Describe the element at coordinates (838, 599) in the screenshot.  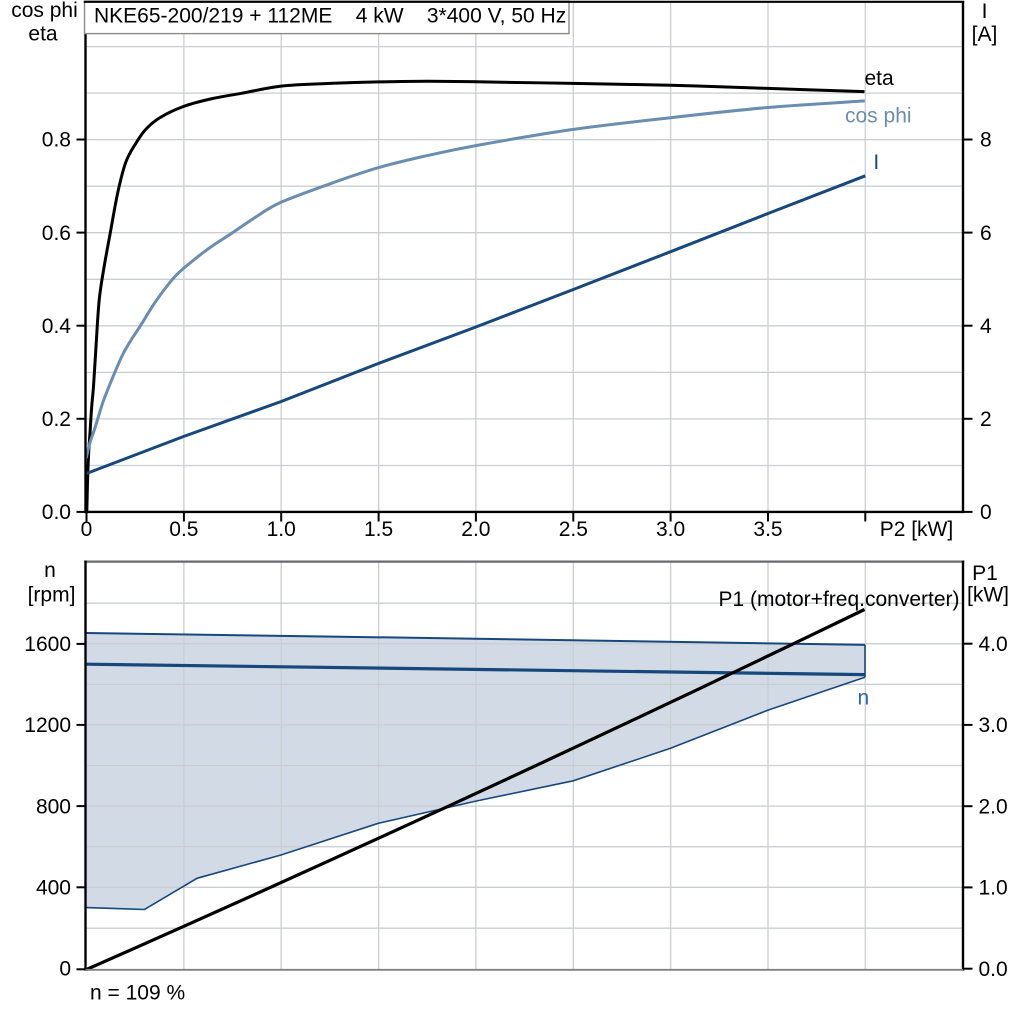
I see `svg-text: P1 (motor+freq.converter)` at that location.